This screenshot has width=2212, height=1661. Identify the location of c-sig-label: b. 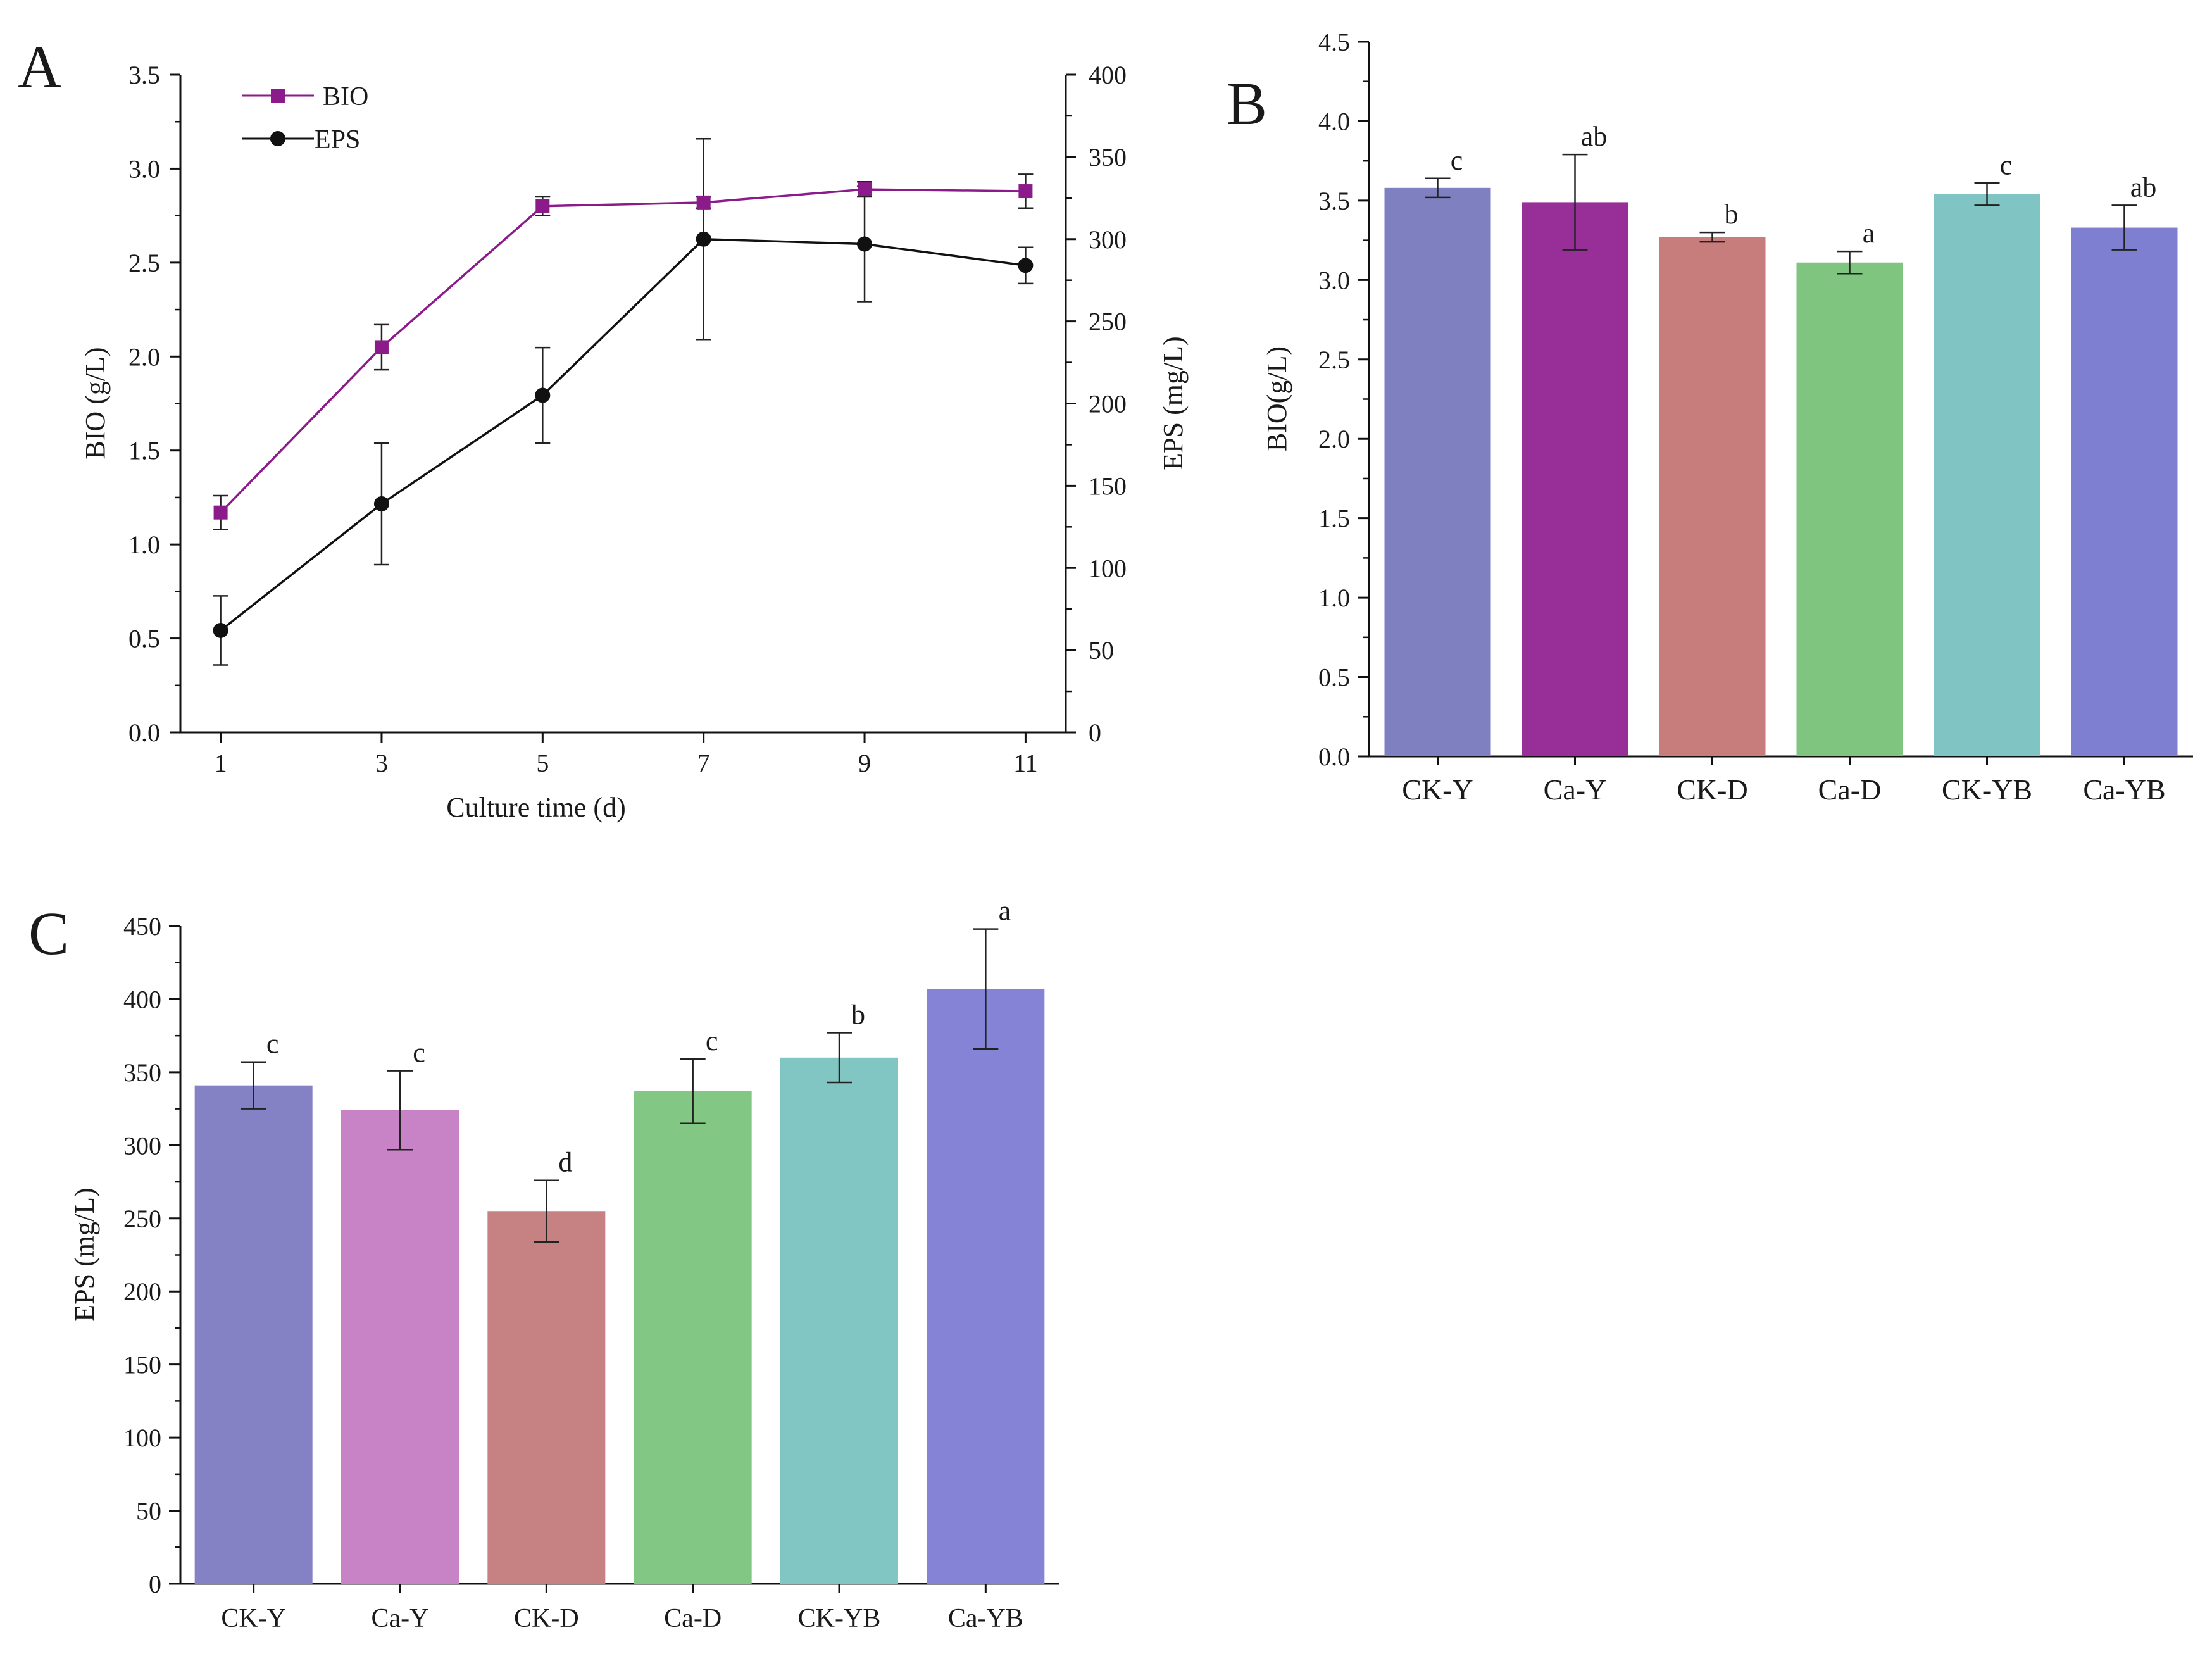
(858, 1016).